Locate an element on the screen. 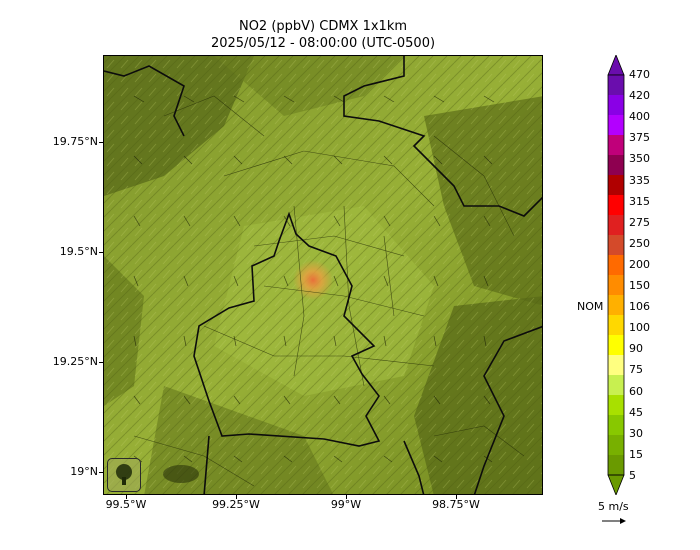  lon-label: 99.25°W is located at coordinates (236, 504).